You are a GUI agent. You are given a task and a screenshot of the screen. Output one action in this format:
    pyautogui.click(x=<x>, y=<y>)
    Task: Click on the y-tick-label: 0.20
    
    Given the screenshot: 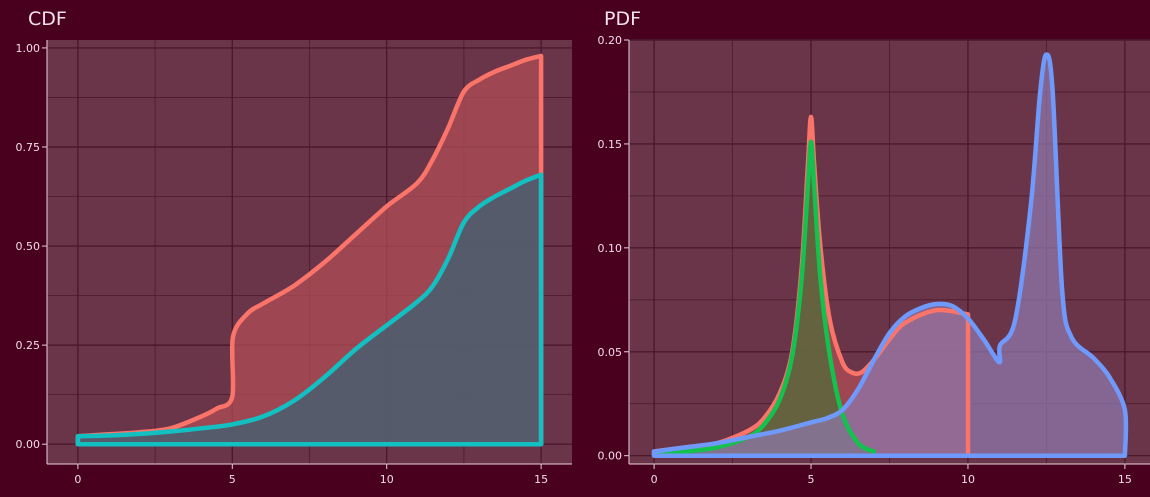 What is the action you would take?
    pyautogui.click(x=610, y=40)
    